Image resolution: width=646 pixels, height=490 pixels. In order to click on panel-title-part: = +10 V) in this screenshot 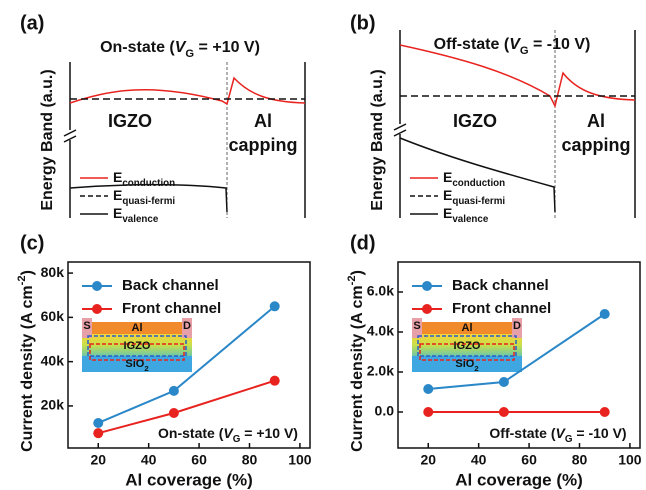, I will do `click(227, 47)`.